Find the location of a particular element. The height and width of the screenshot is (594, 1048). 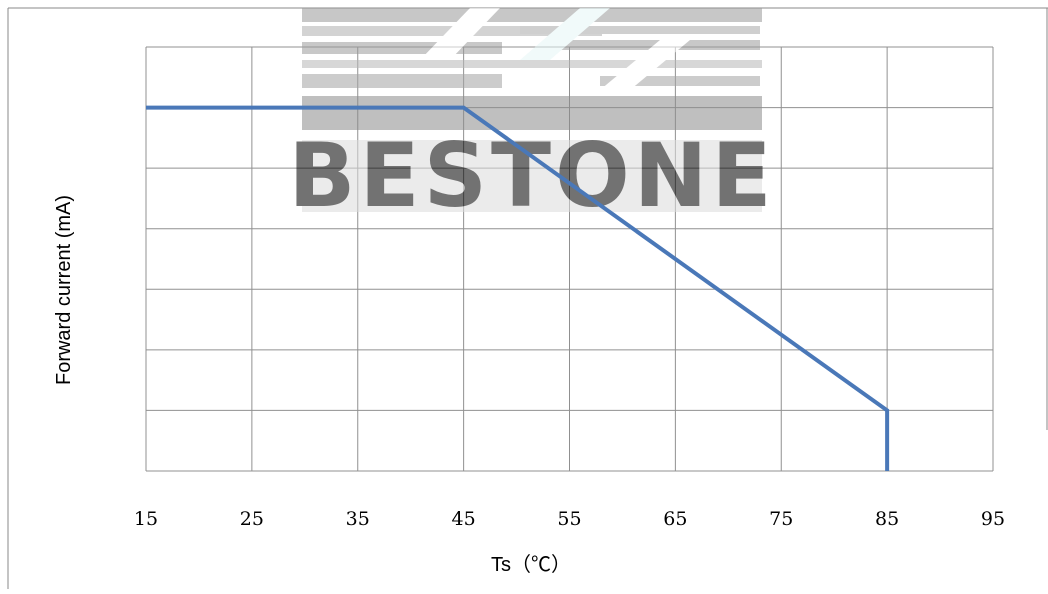

x-tick-label: 75 is located at coordinates (781, 519).